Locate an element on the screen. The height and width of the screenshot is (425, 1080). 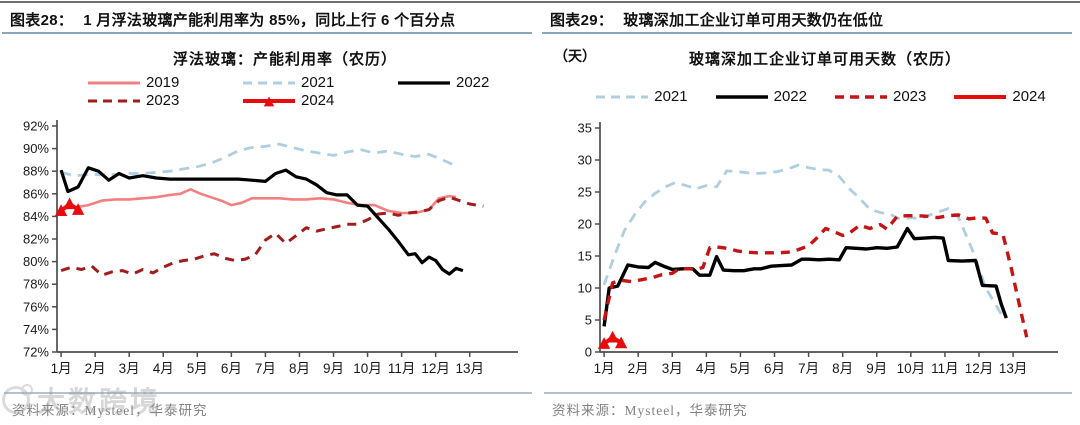
legend-label: 2019 is located at coordinates (163, 82).